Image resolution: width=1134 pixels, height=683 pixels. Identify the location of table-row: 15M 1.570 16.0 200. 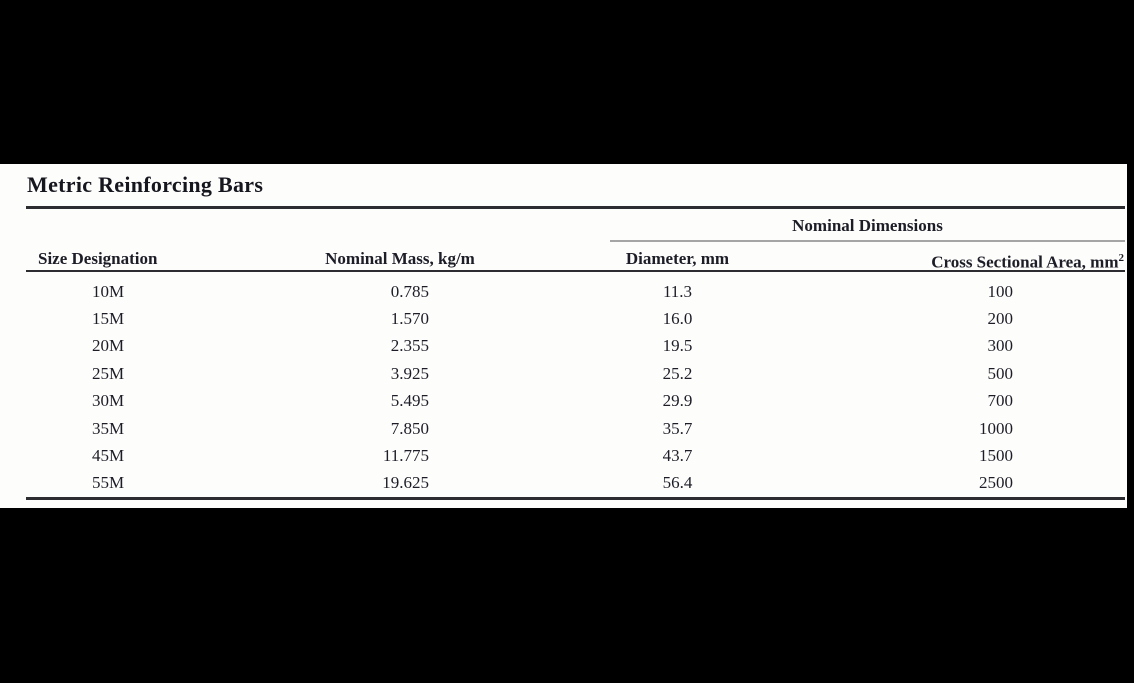
(575, 318).